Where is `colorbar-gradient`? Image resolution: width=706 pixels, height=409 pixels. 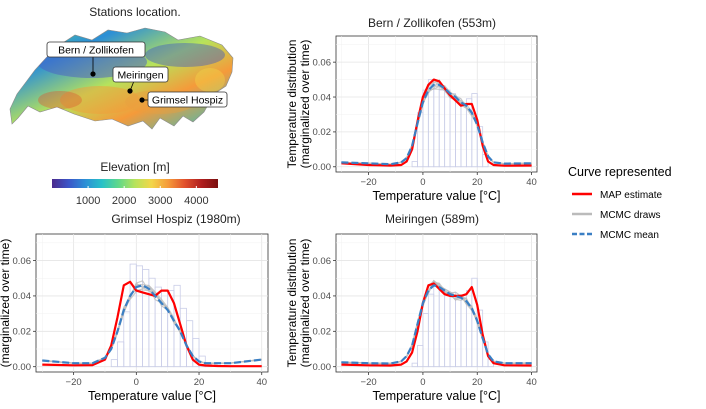 colorbar-gradient is located at coordinates (135, 183).